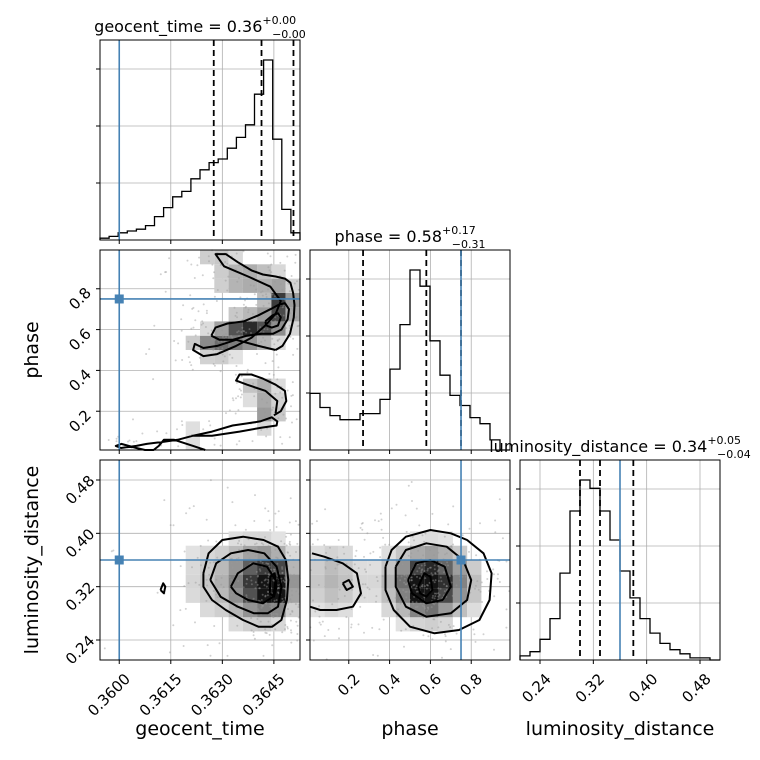 The height and width of the screenshot is (760, 760). Describe the element at coordinates (620, 447) in the screenshot. I see `panel-title-luminosity_distance: luminosity_distance = 0.34+0.05 −0.04` at that location.